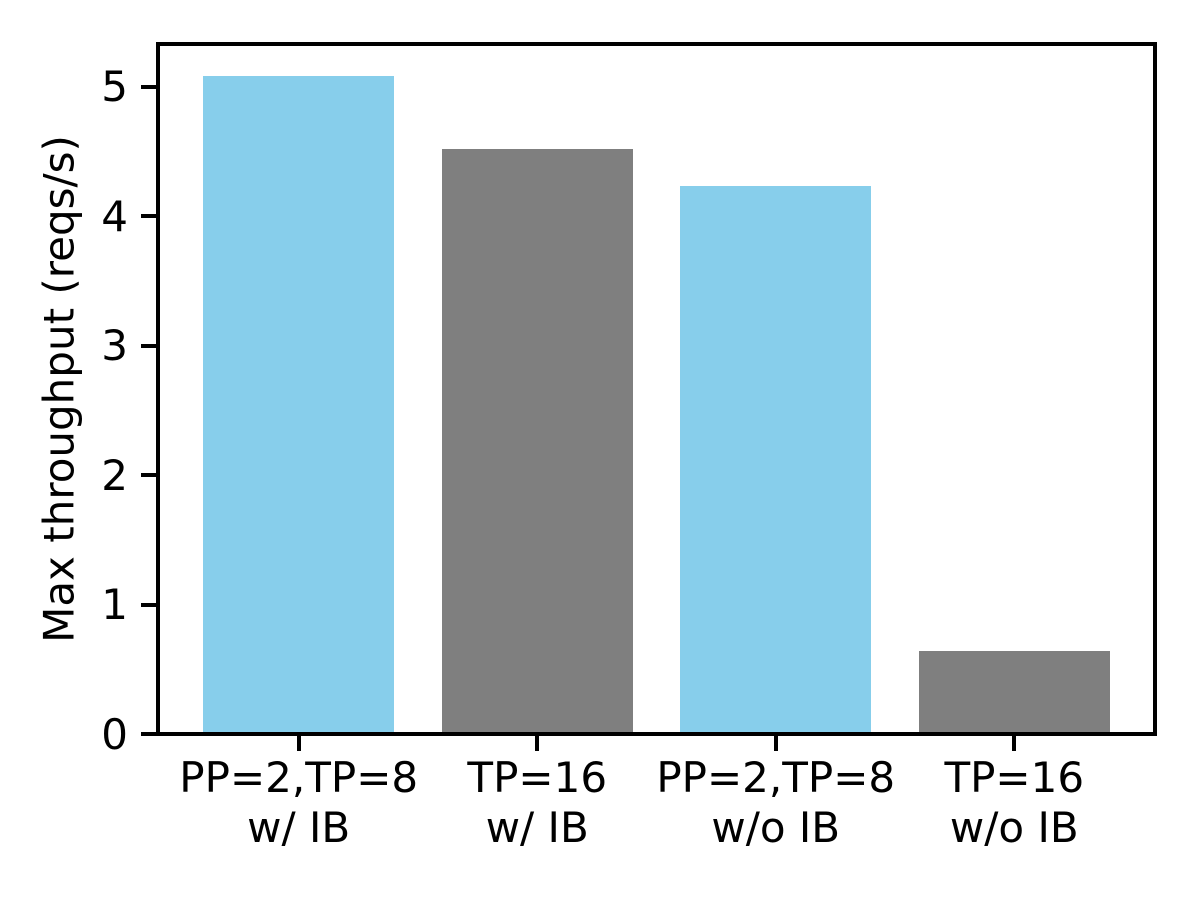 The height and width of the screenshot is (900, 1200). Describe the element at coordinates (114, 734) in the screenshot. I see `y-tick-label-0: 0` at that location.